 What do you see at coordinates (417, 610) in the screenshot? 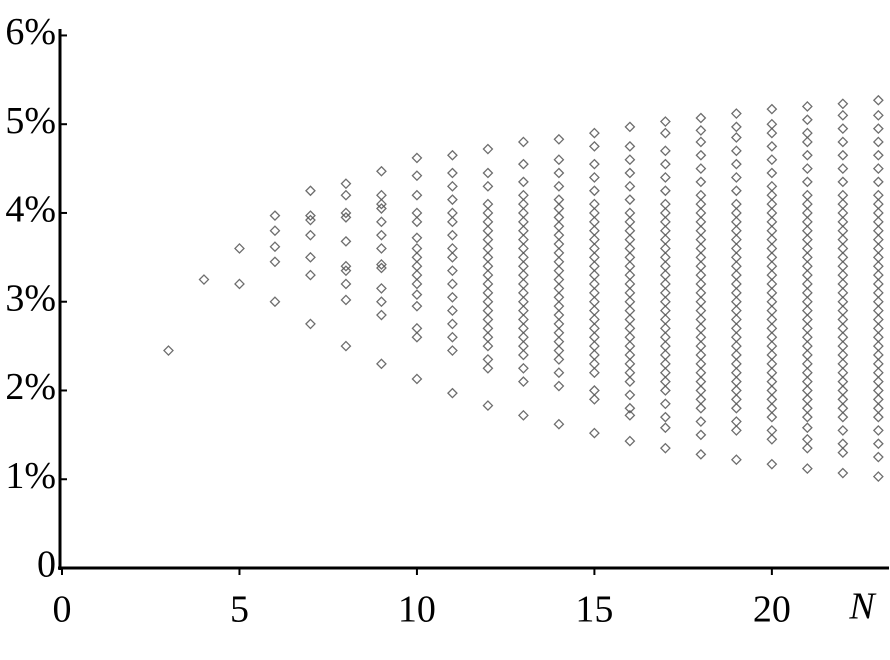
I see `x-tick-label: 10` at bounding box center [417, 610].